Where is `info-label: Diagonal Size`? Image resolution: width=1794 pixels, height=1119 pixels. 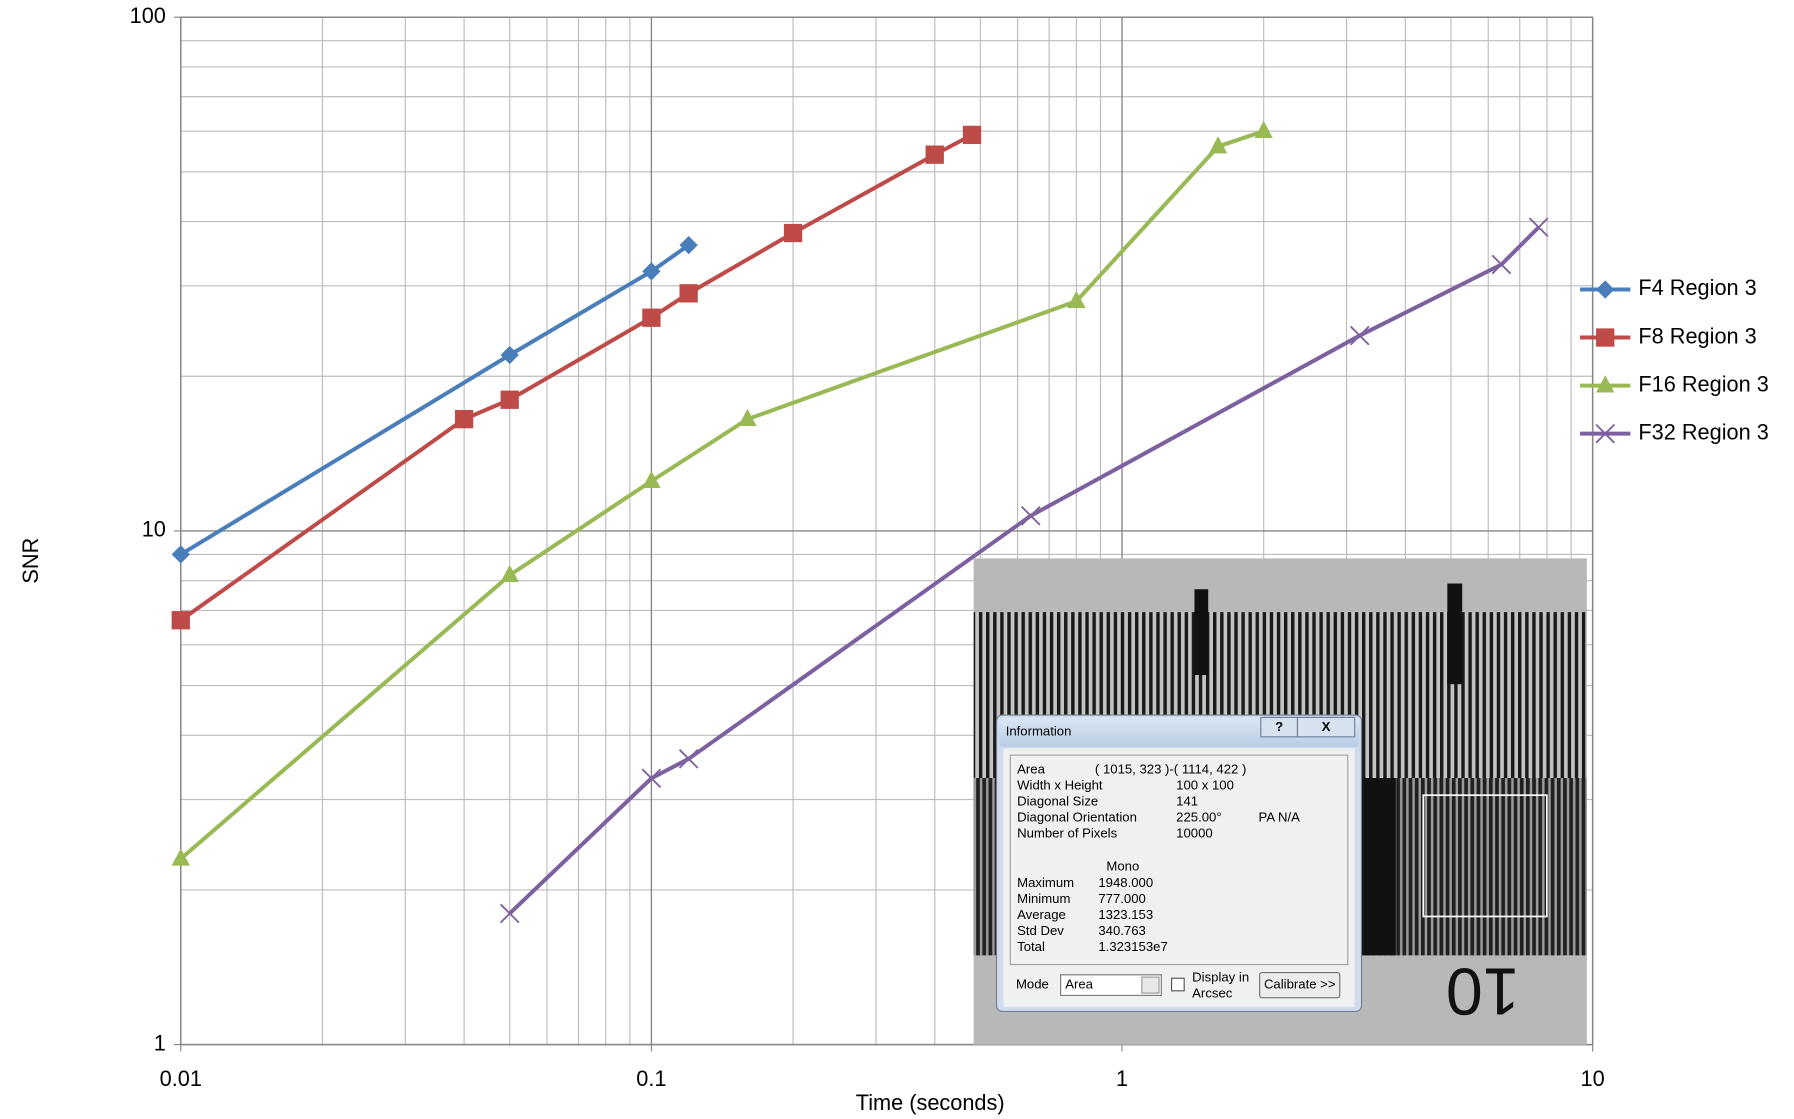 info-label: Diagonal Size is located at coordinates (1057, 801).